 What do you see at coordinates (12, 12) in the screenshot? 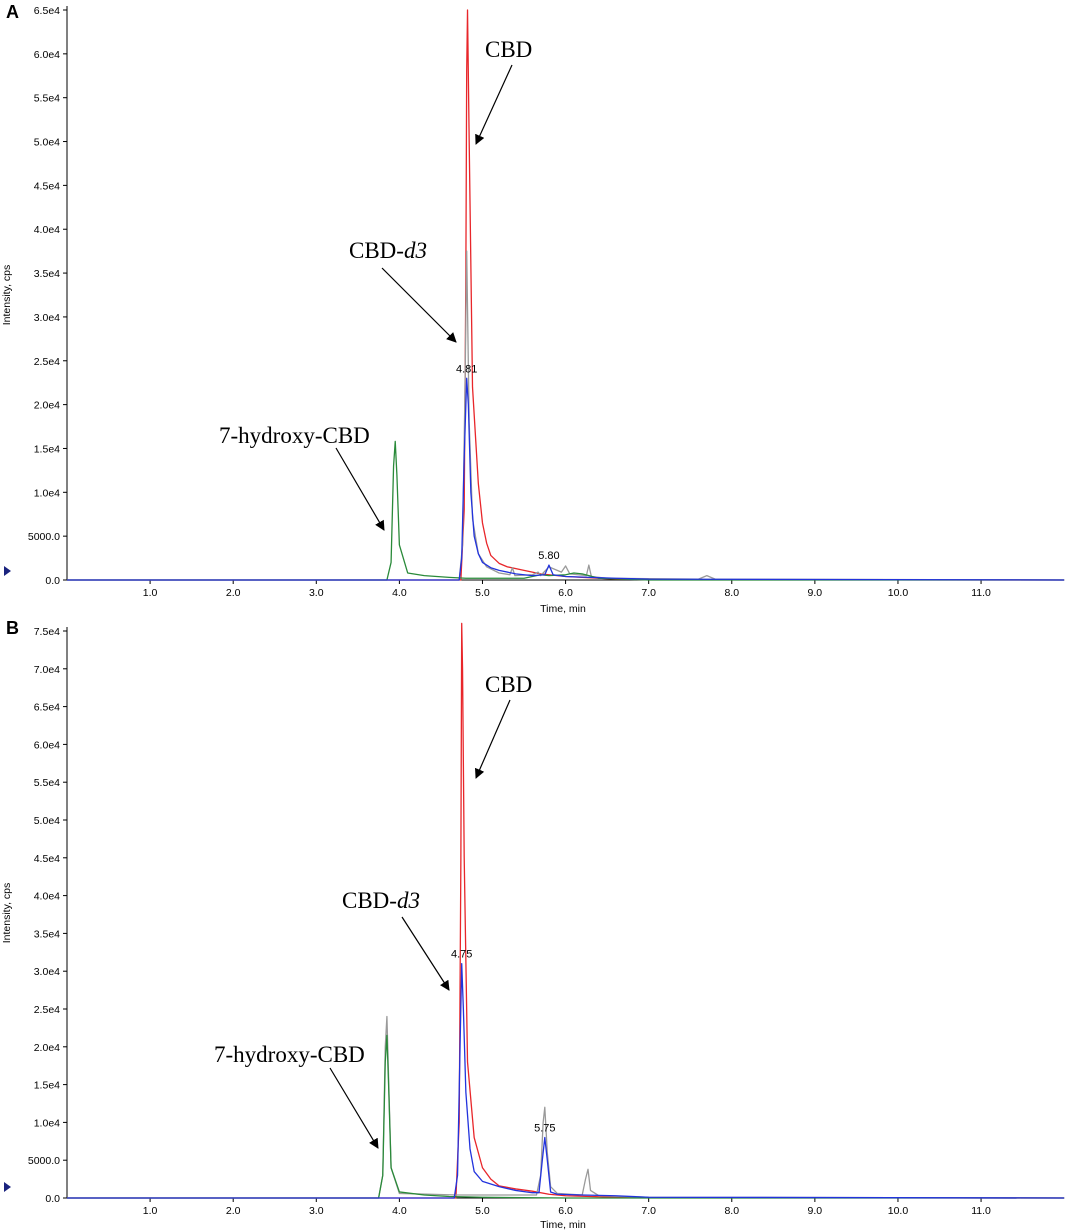
I see `panel-letter-a: A` at bounding box center [12, 12].